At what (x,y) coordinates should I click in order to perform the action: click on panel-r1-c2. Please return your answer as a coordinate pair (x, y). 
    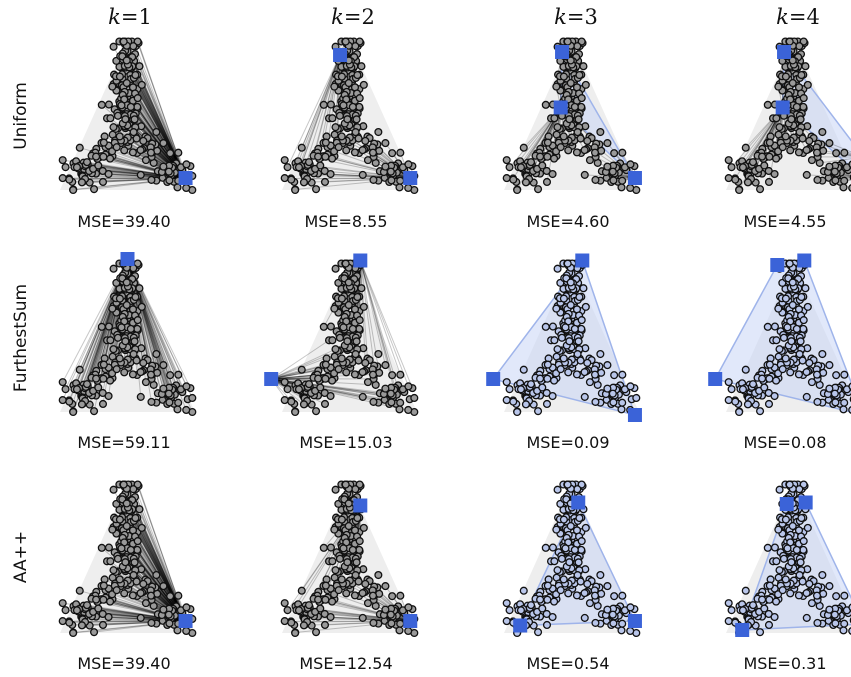
    Looking at the image, I should click on (349, 116).